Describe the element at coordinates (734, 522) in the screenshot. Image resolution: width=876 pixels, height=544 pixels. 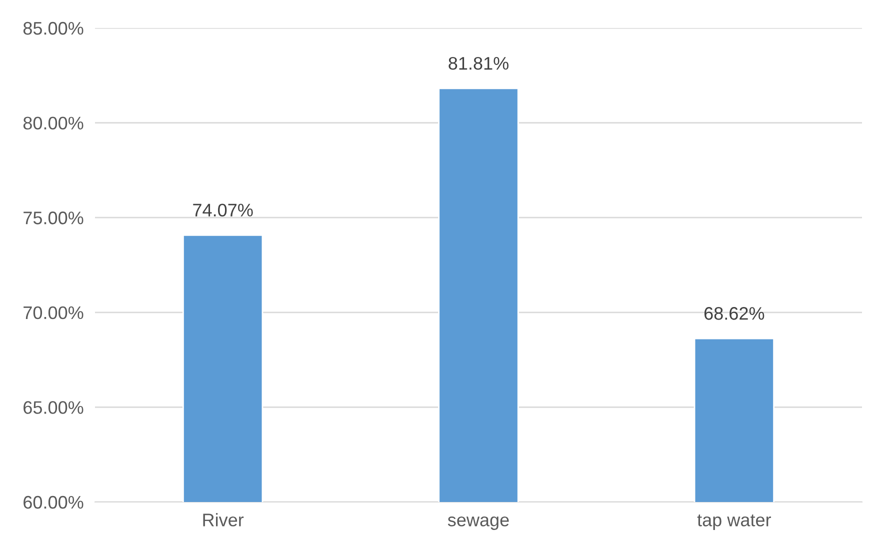
I see `x-tick-label: tap water` at that location.